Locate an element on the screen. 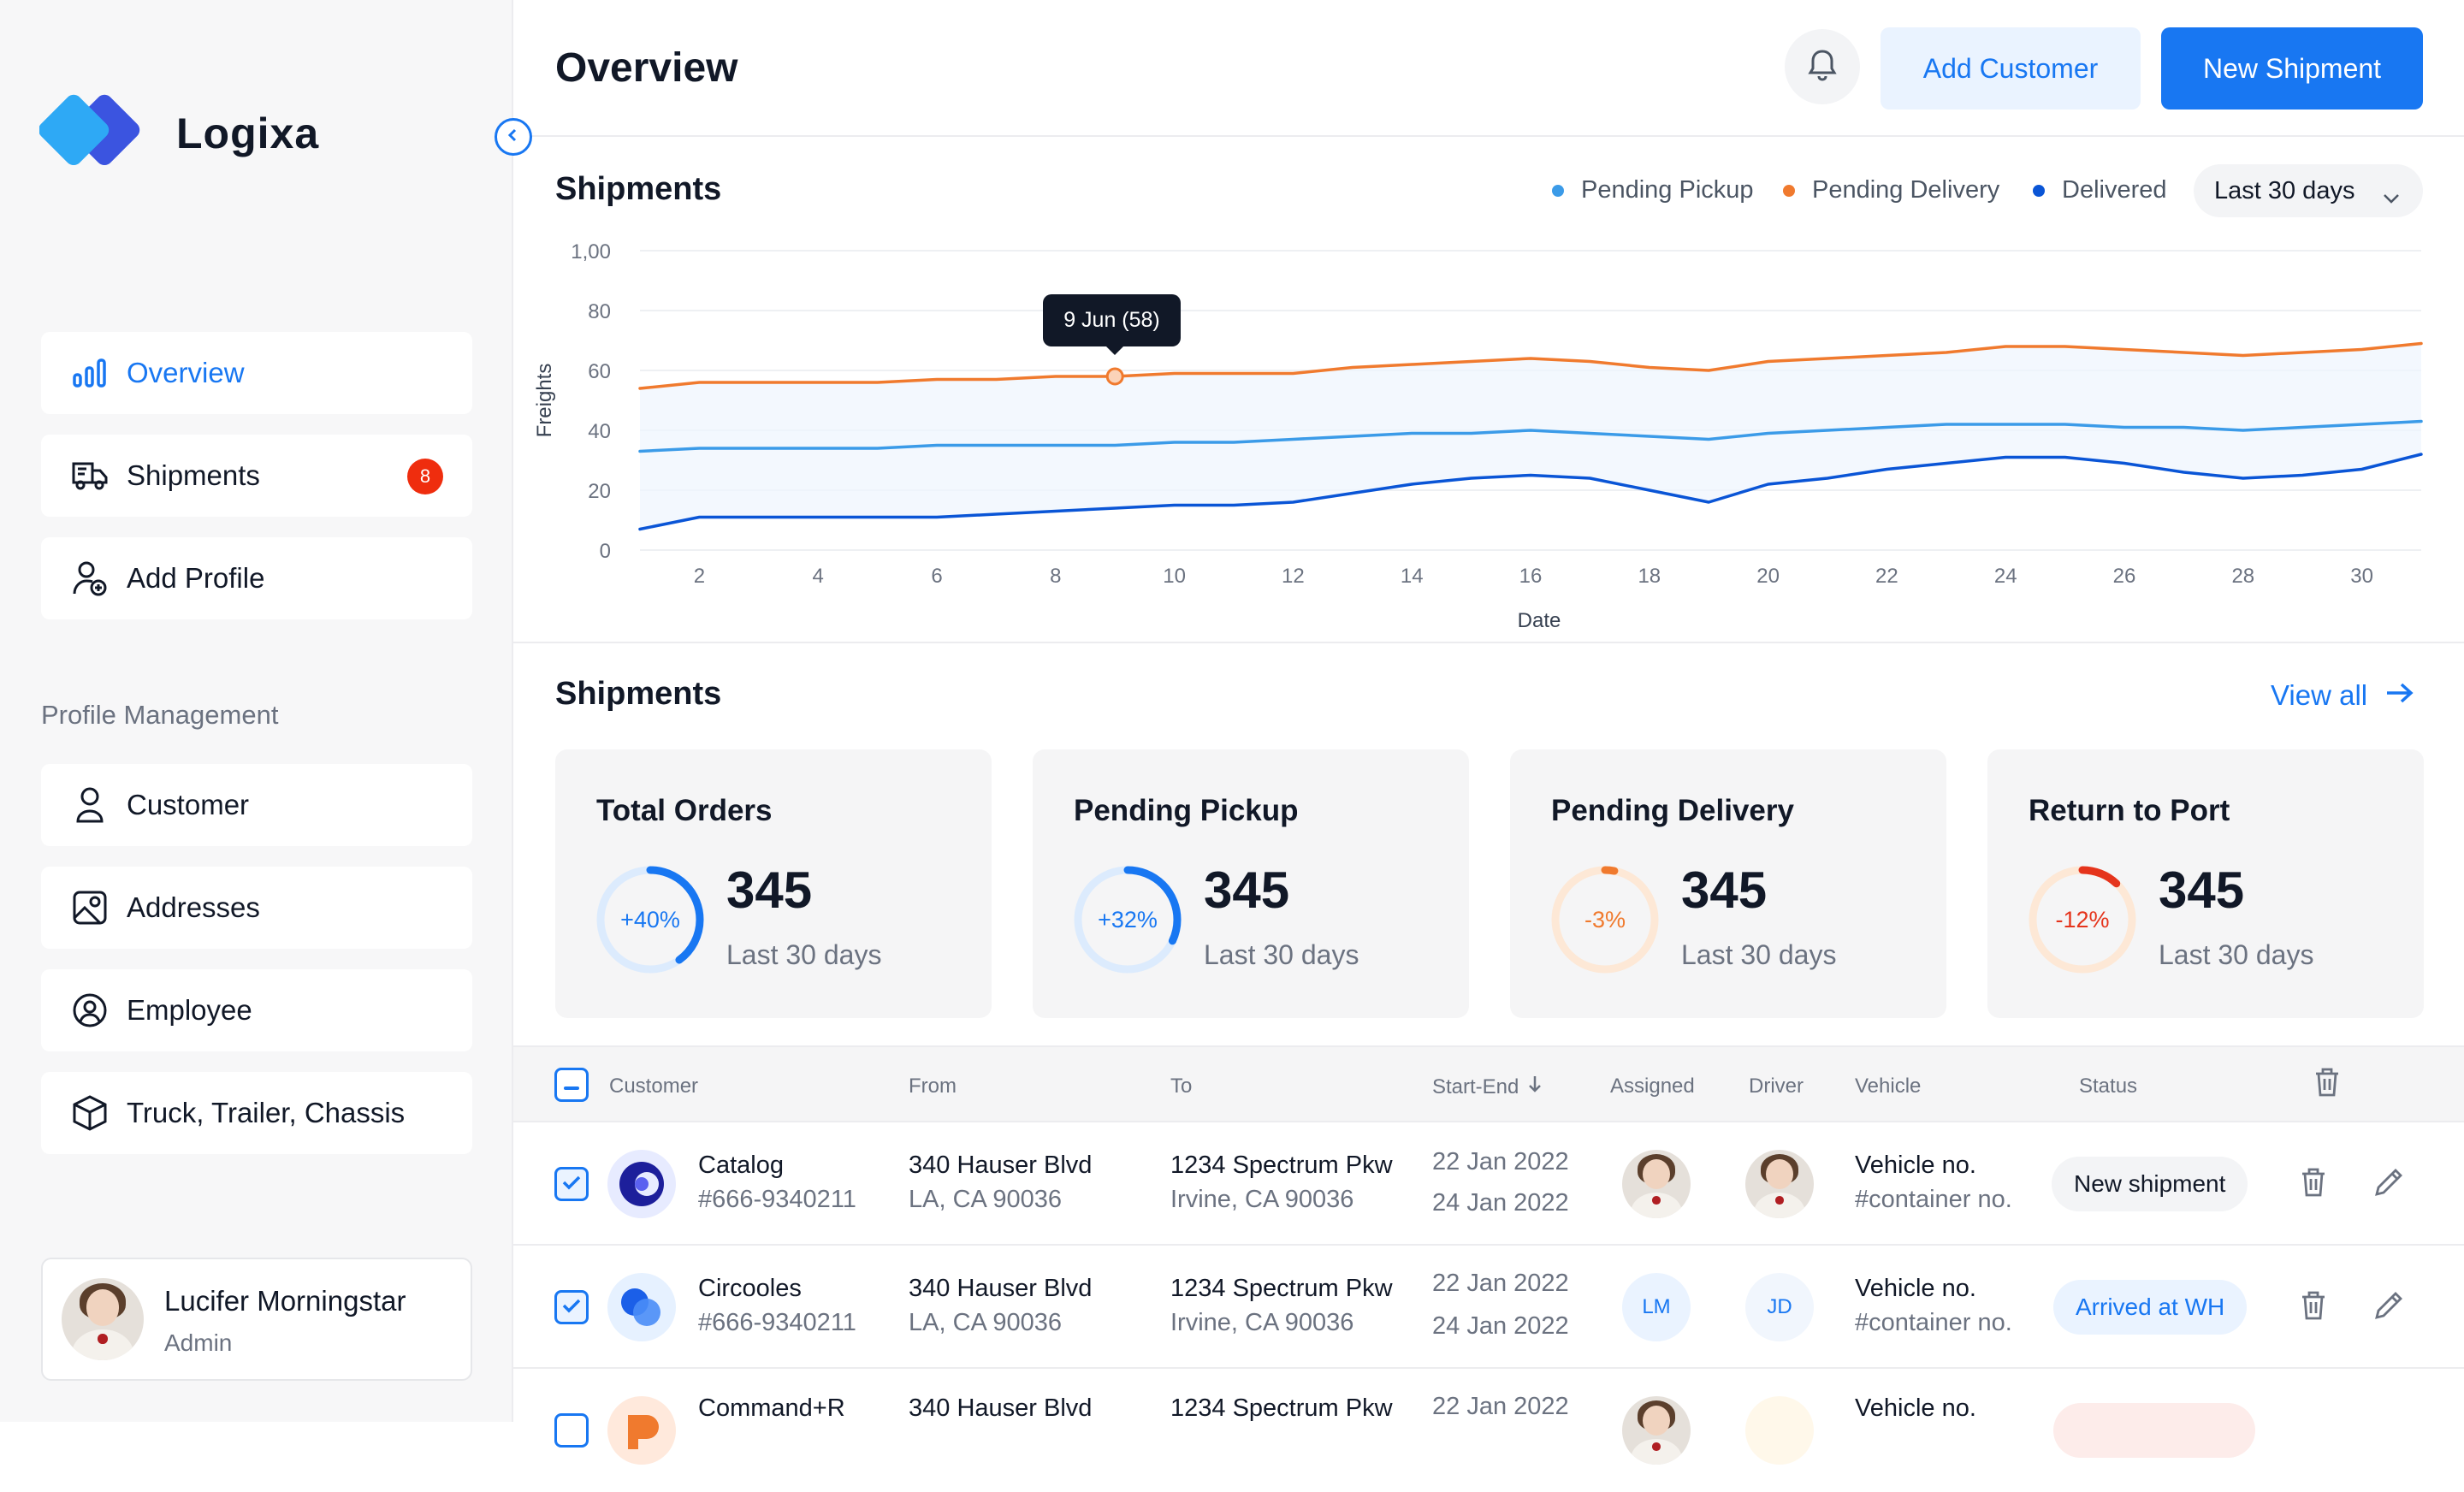 The width and height of the screenshot is (2464, 1492). driver-initials: JD is located at coordinates (1779, 1307).